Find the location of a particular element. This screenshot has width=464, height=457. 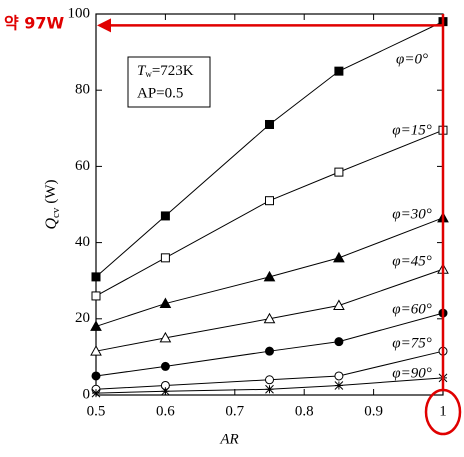

inset-box is located at coordinates (169, 82).